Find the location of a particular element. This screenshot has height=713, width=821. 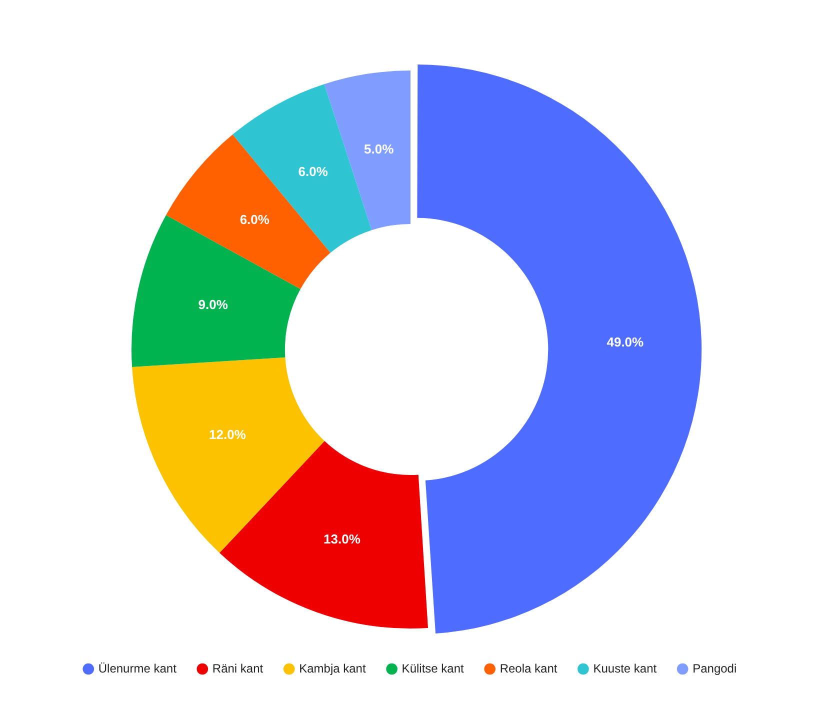

data-label: 49.0% is located at coordinates (625, 342).